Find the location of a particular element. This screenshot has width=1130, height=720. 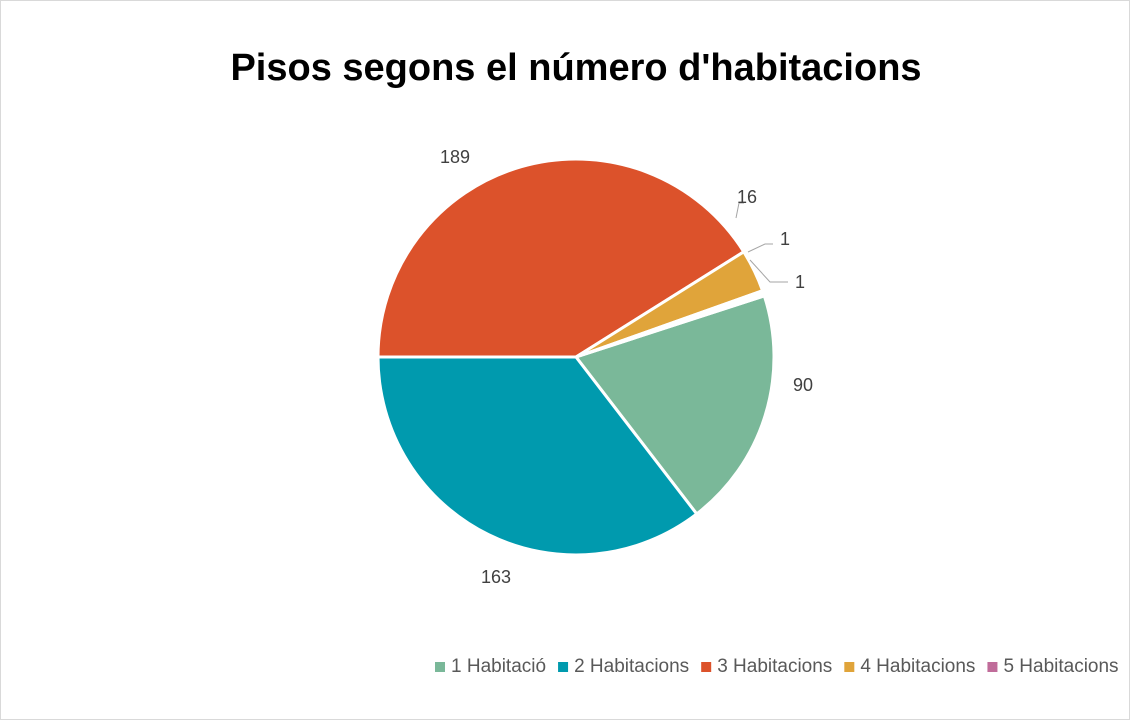

data-label: 16 is located at coordinates (747, 197).